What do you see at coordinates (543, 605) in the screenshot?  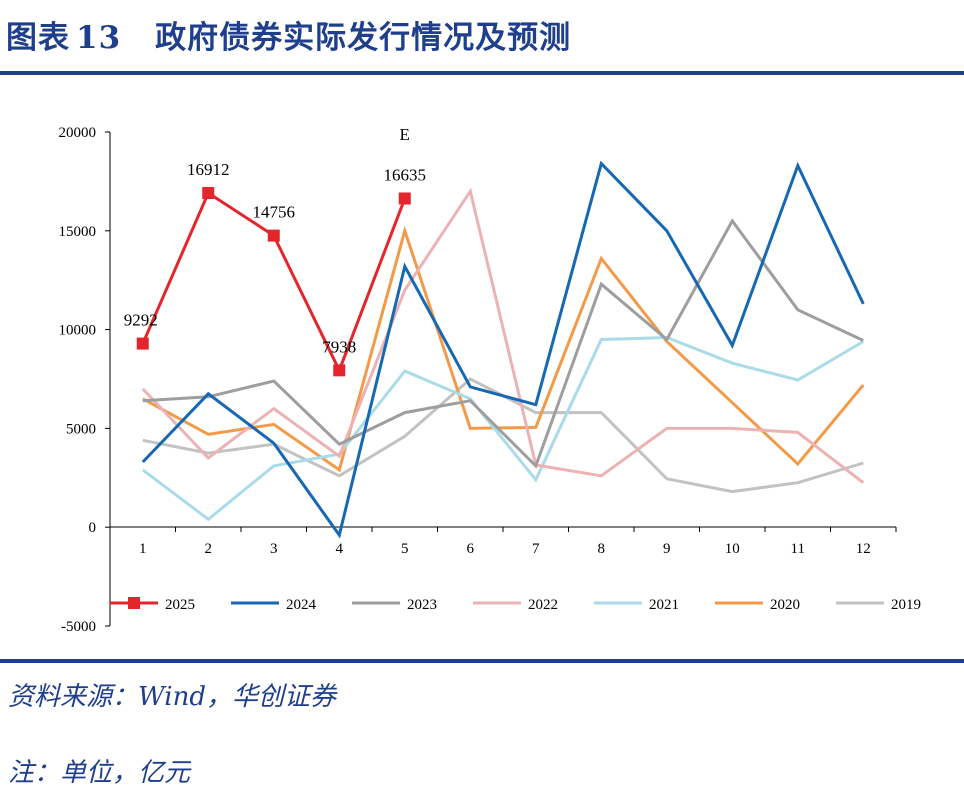 I see `legend-label-2022: 2022` at bounding box center [543, 605].